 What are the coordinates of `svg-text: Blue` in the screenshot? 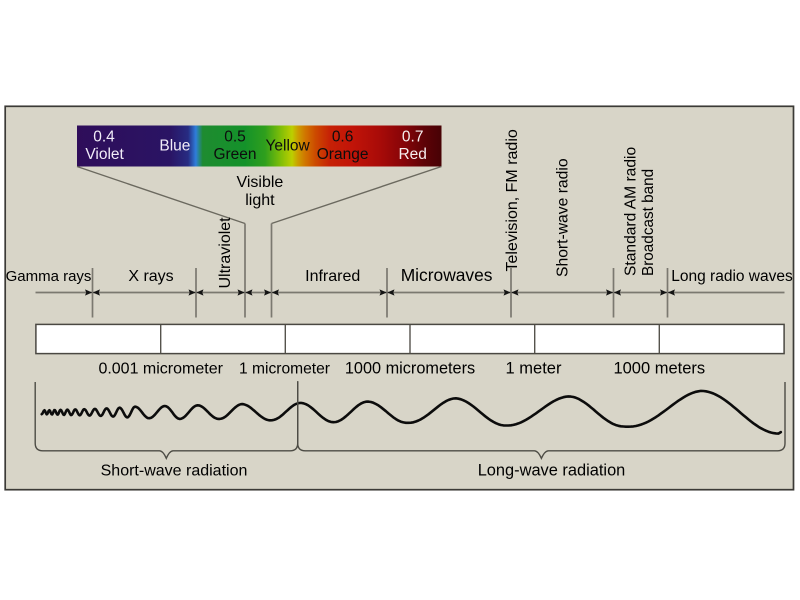 It's located at (174, 146).